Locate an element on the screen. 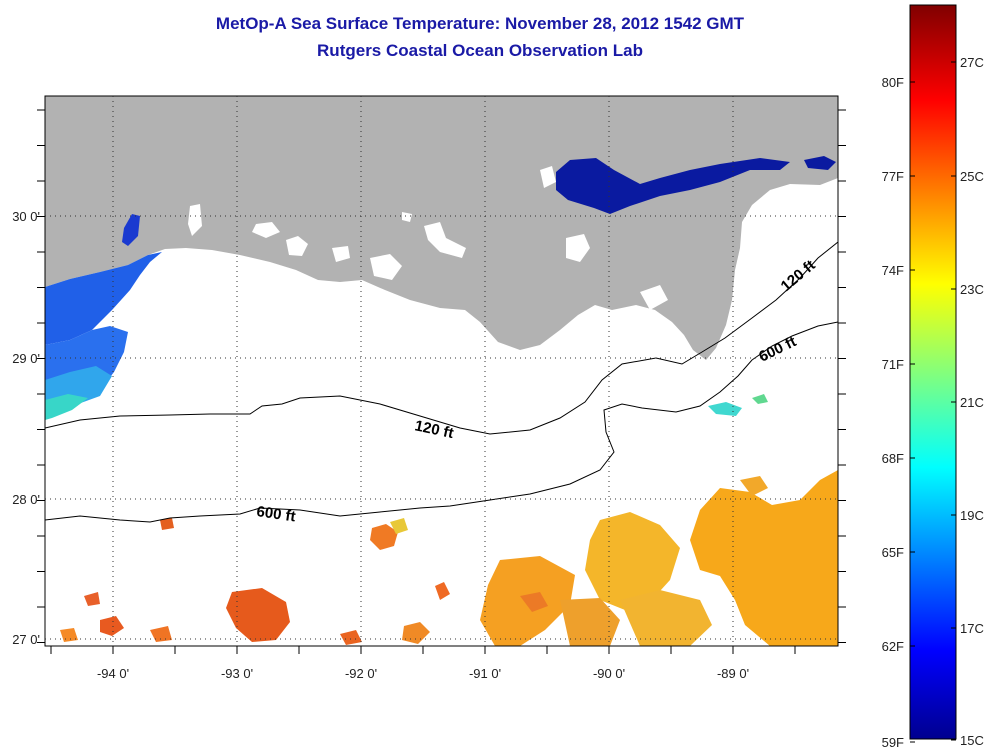 This screenshot has height=754, width=992. colorbar-f-label: 80F is located at coordinates (893, 82).